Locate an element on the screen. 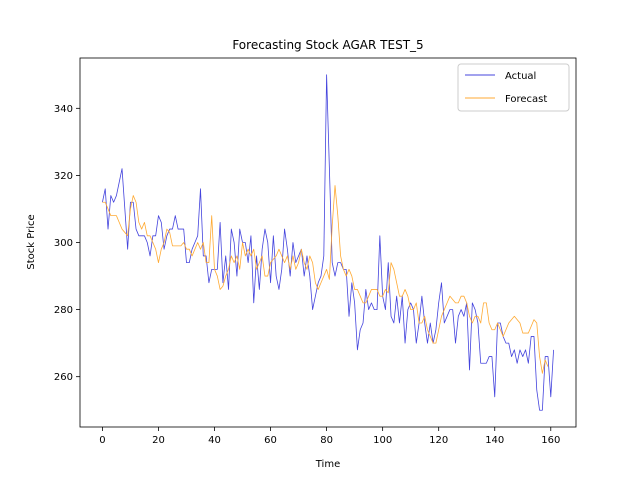  y-axis-ticks: 260 280 300 320 340 is located at coordinates (67, 243).